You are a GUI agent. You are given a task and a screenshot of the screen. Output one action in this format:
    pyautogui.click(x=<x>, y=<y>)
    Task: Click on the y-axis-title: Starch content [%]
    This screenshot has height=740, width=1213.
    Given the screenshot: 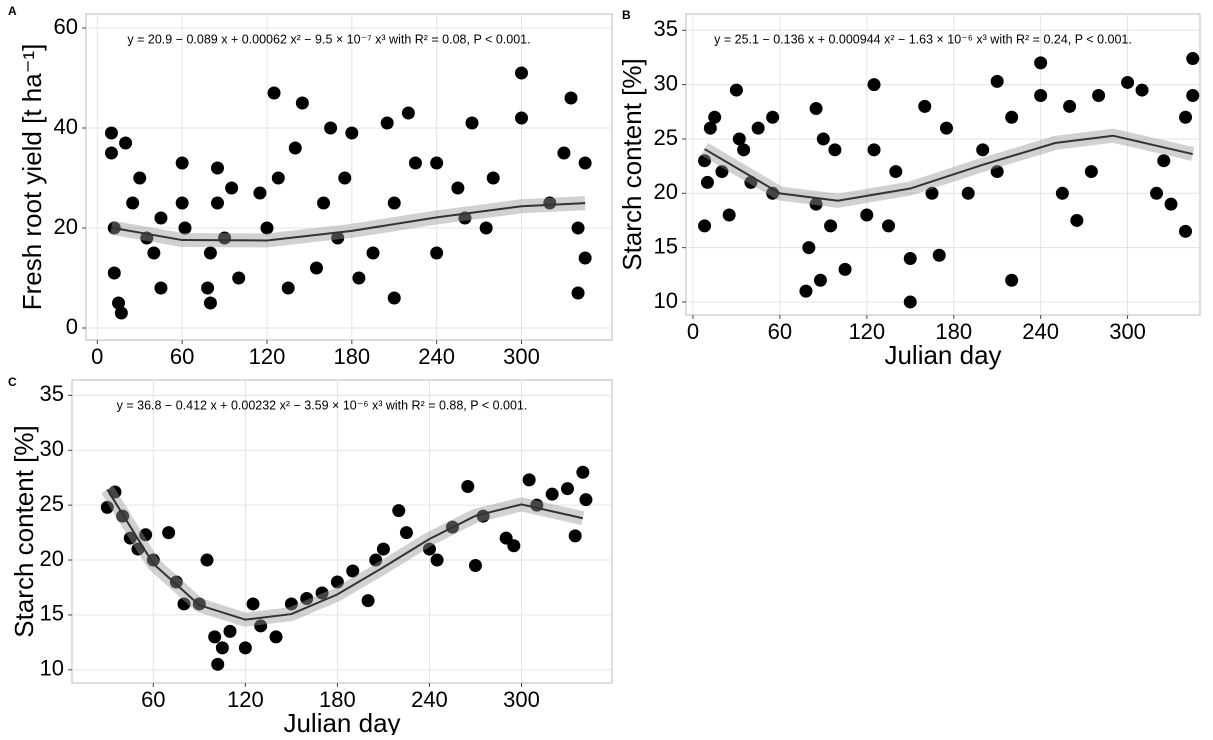 What is the action you would take?
    pyautogui.click(x=632, y=164)
    